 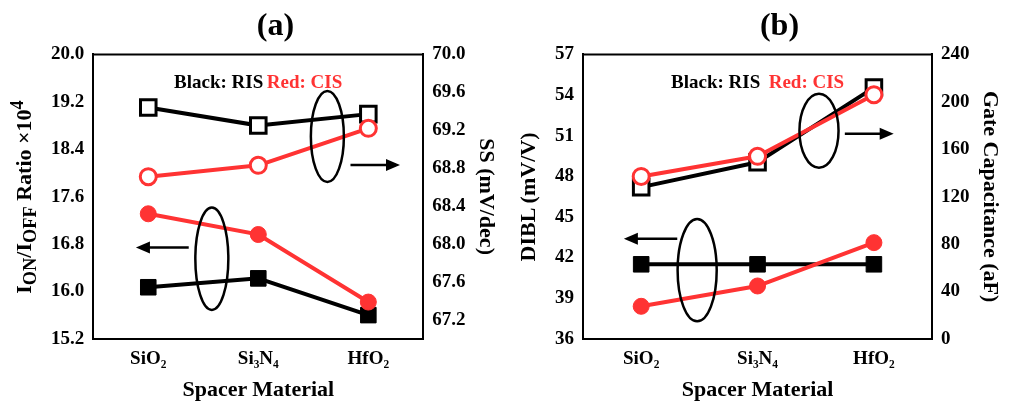 I want to click on y-tick-label: 48, so click(x=564, y=175).